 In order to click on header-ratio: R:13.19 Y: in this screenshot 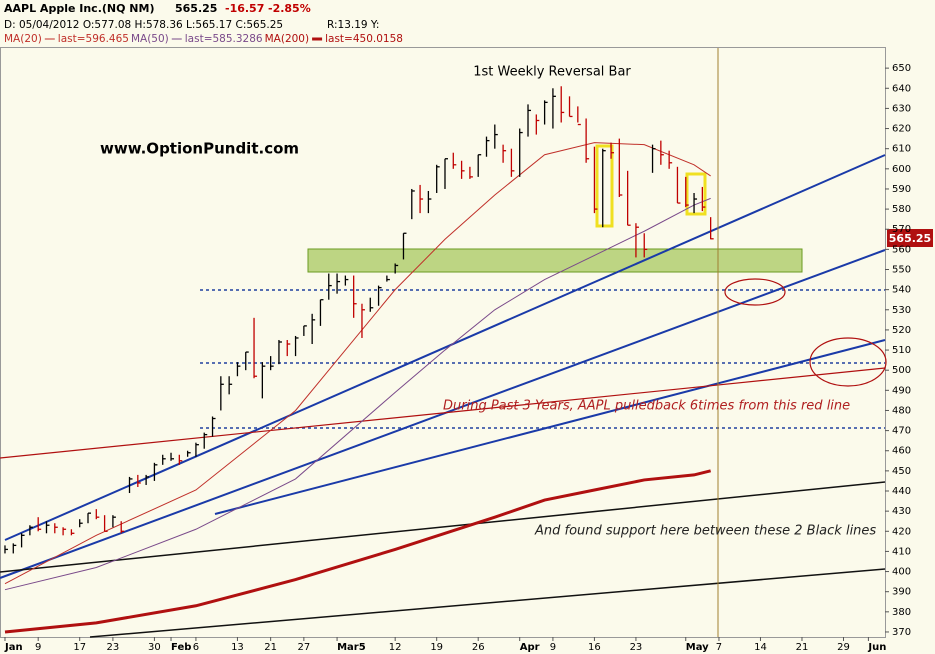, I will do `click(353, 25)`.